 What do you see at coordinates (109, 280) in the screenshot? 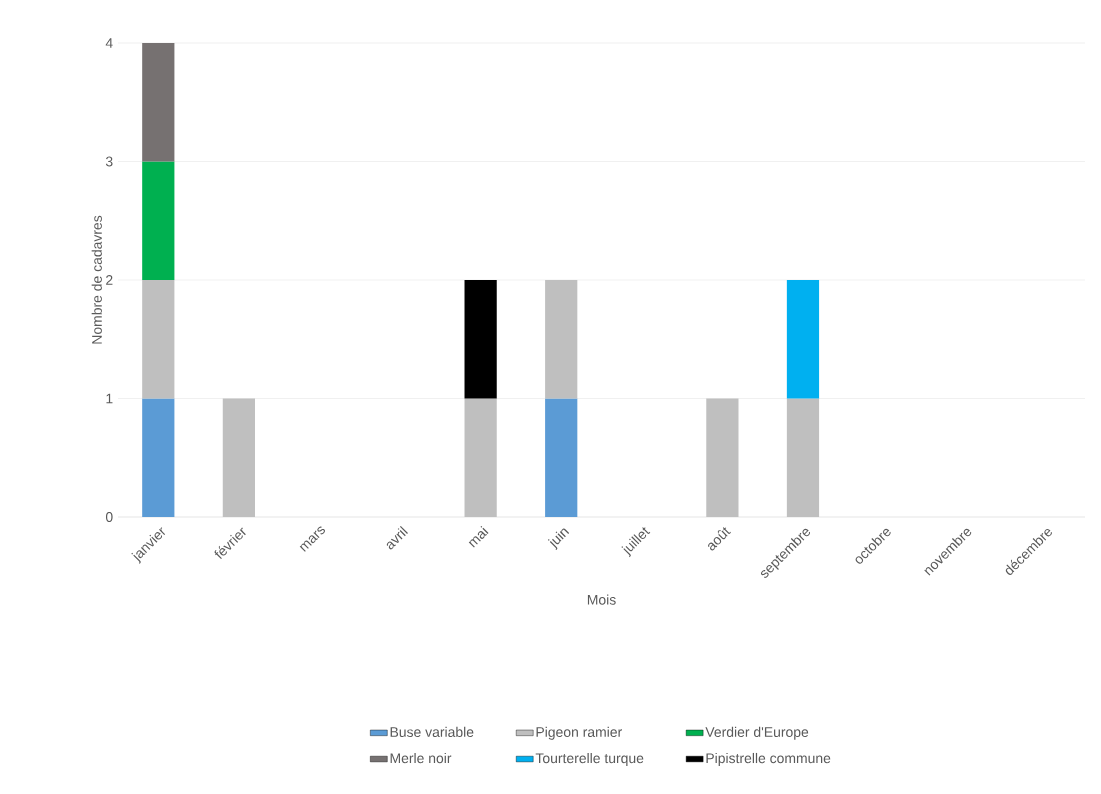
I see `y-tick-label: 2` at bounding box center [109, 280].